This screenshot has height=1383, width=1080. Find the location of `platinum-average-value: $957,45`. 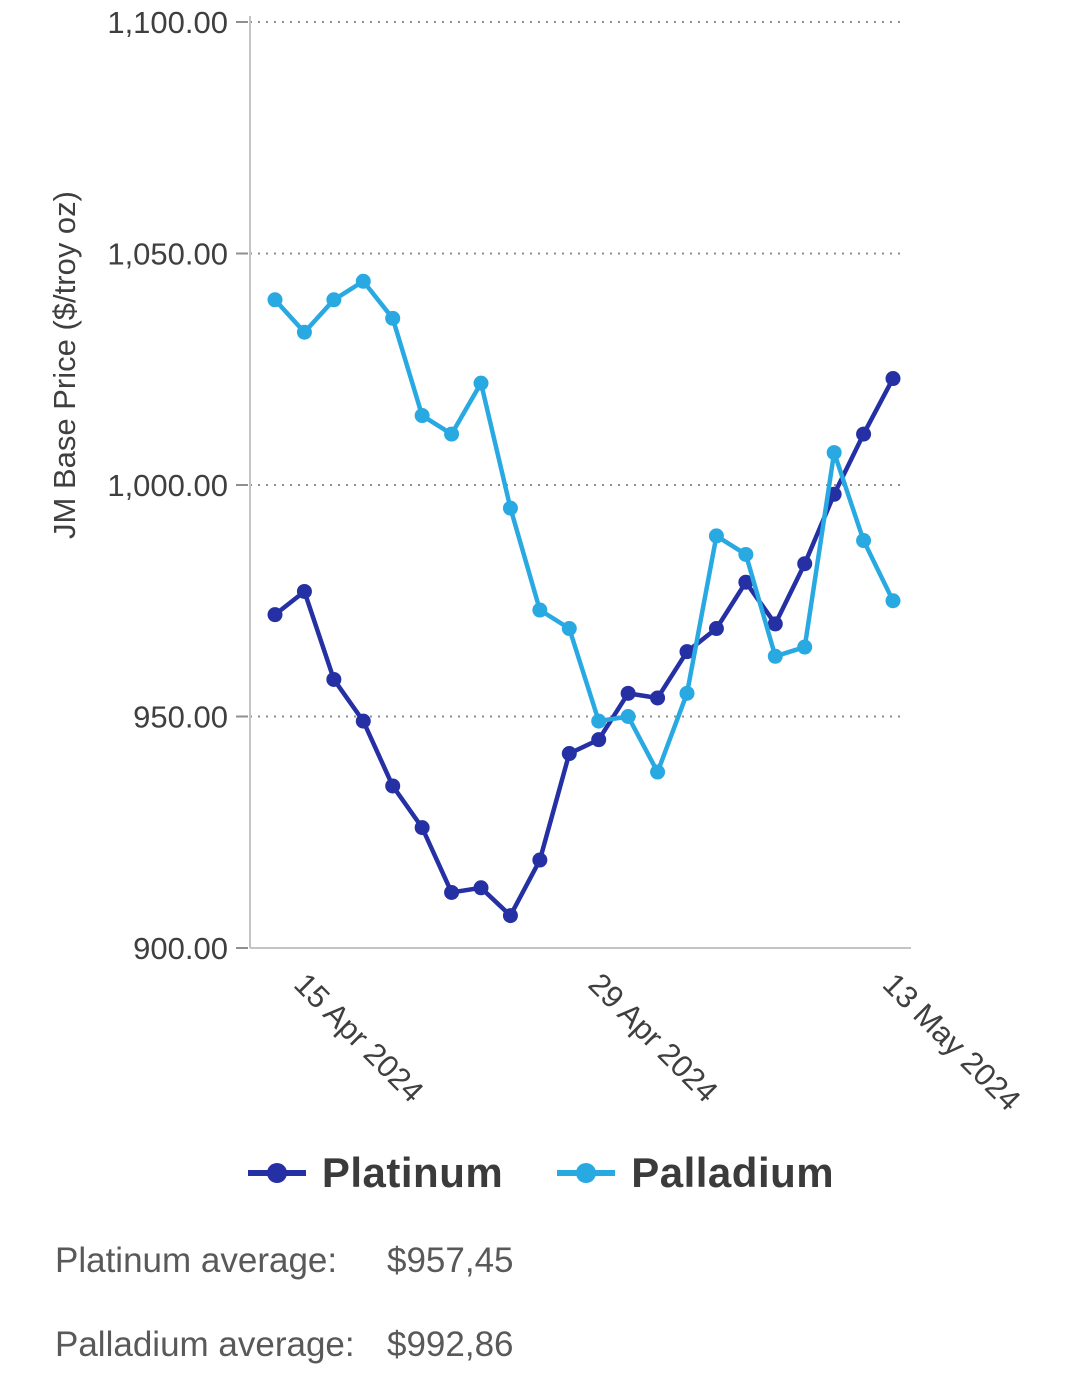

platinum-average-value: $957,45 is located at coordinates (450, 1260).